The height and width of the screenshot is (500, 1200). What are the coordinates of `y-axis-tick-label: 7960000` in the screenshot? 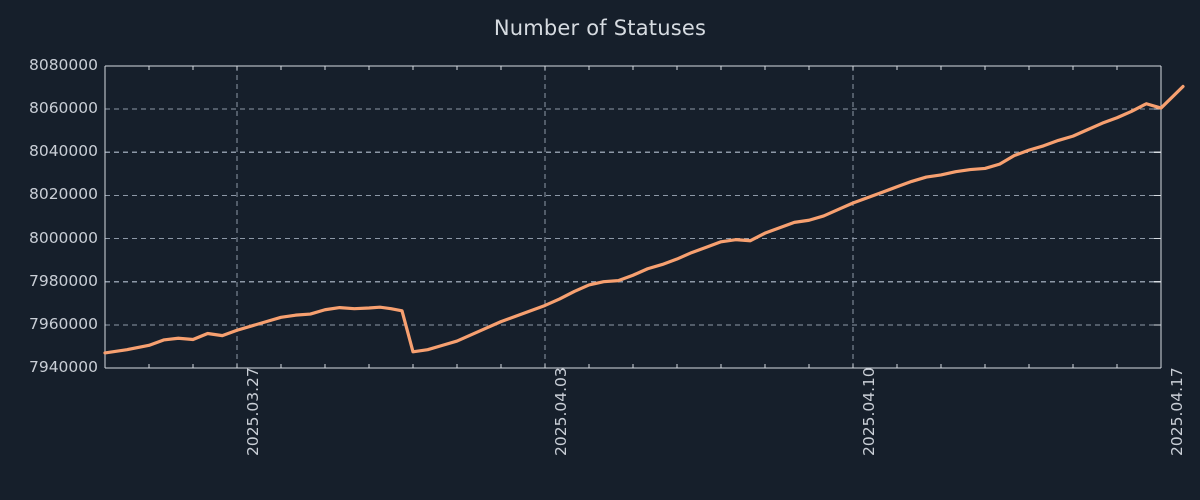 It's located at (63, 323).